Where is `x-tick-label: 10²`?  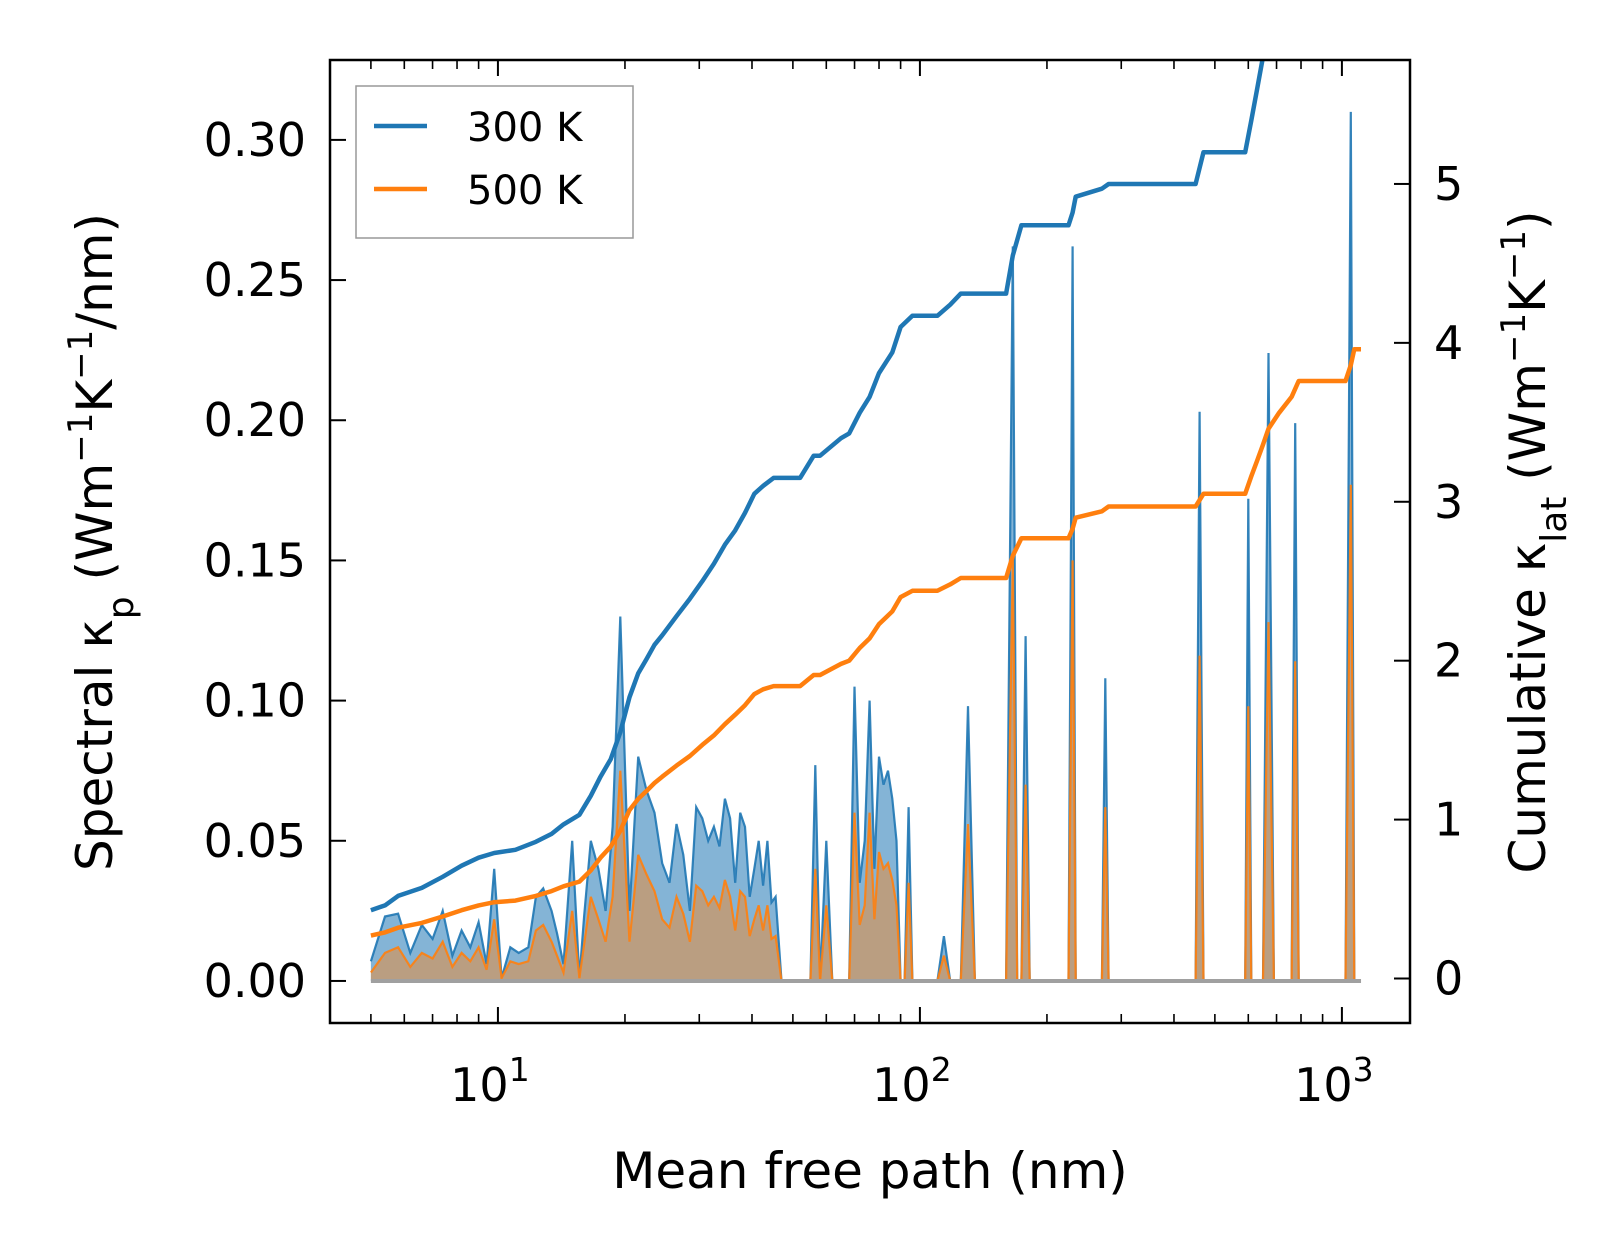
x-tick-label: 10² is located at coordinates (912, 1081).